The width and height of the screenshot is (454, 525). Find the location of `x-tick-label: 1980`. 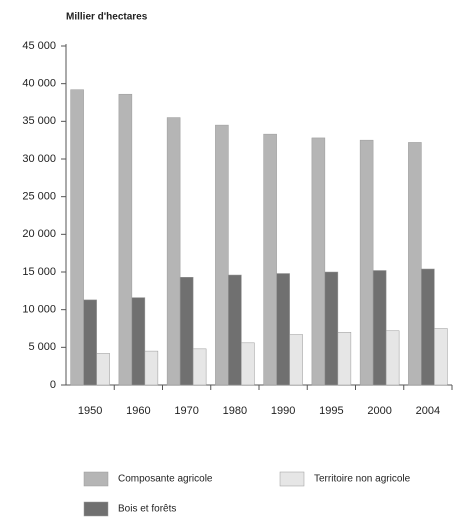

x-tick-label: 1980 is located at coordinates (235, 411).